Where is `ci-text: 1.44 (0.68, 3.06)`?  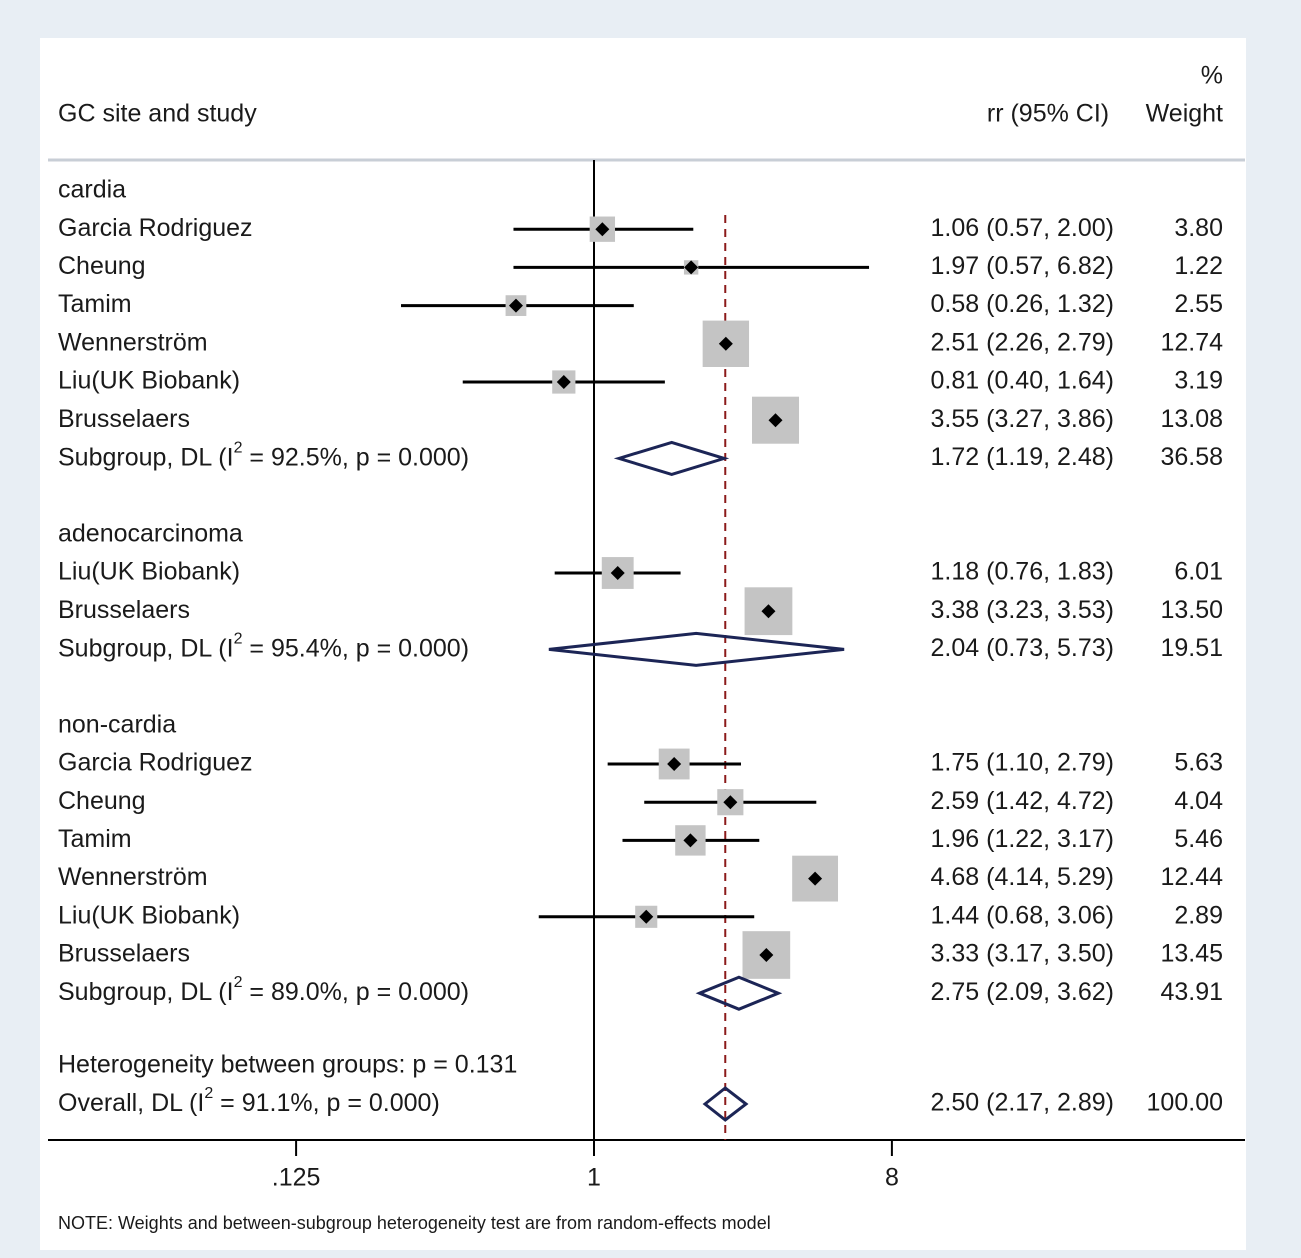 ci-text: 1.44 (0.68, 3.06) is located at coordinates (1022, 915).